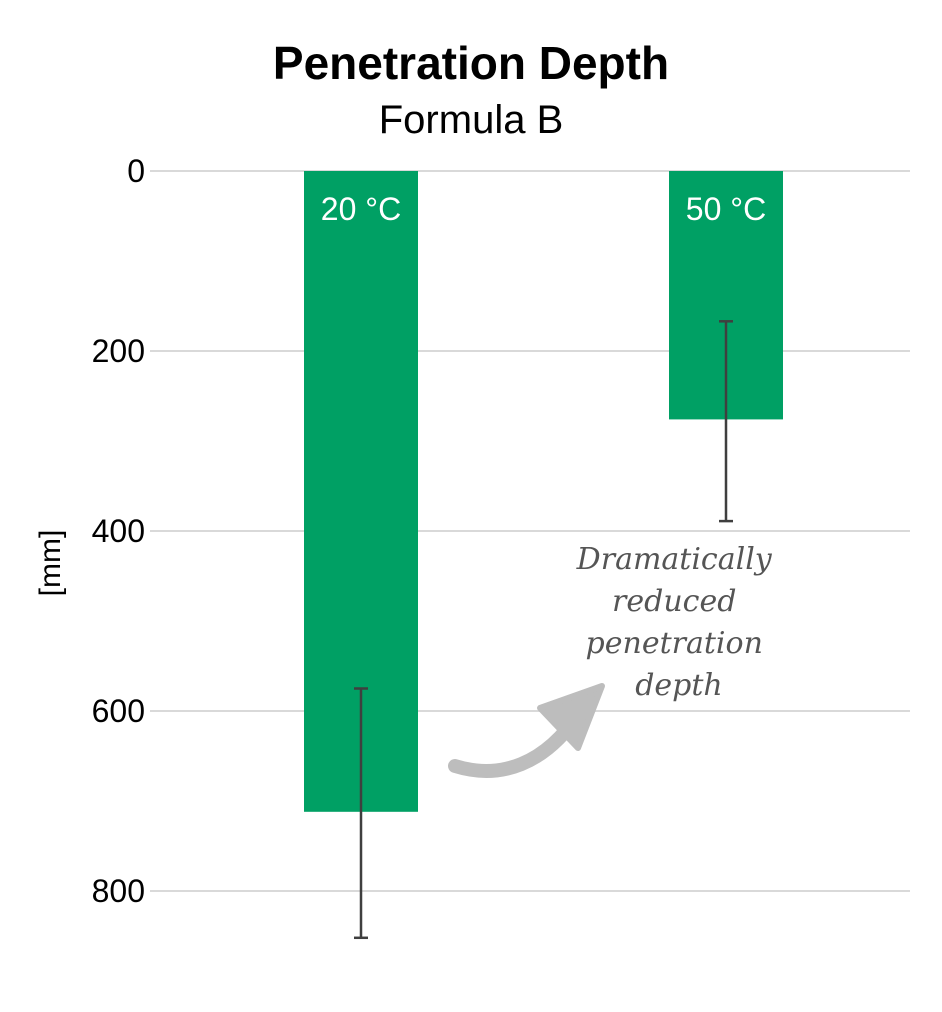 Image resolution: width=942 pixels, height=1012 pixels. Describe the element at coordinates (471, 63) in the screenshot. I see `chart-title: Penetration Depth` at that location.